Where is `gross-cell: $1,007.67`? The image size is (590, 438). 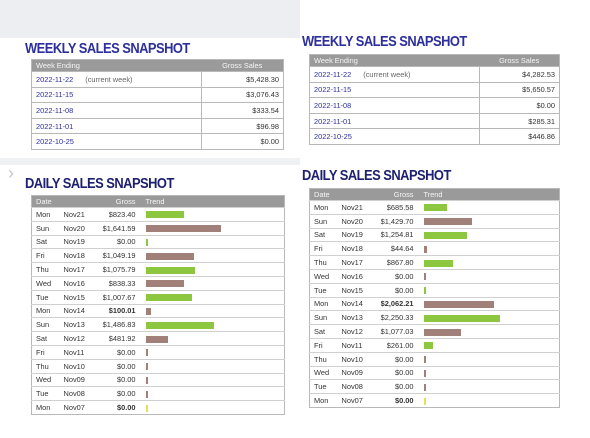
gross-cell: $1,007.67 is located at coordinates (117, 297).